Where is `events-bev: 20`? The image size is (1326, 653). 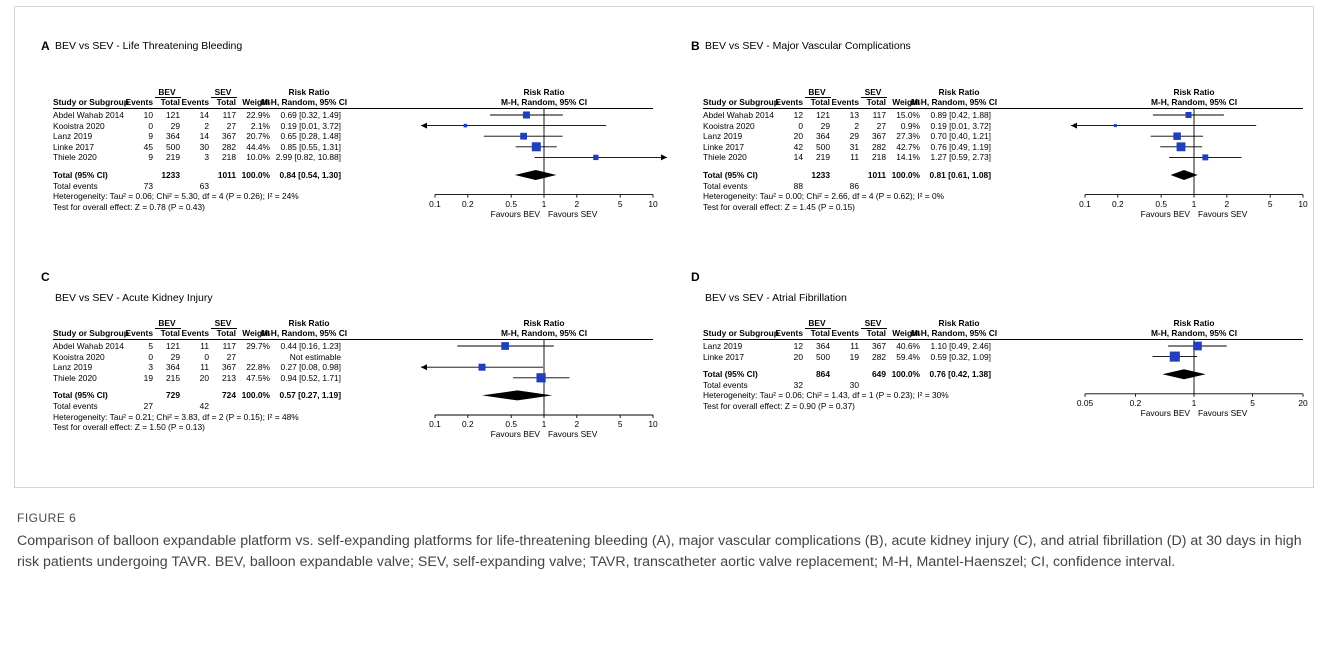 events-bev: 20 is located at coordinates (798, 136).